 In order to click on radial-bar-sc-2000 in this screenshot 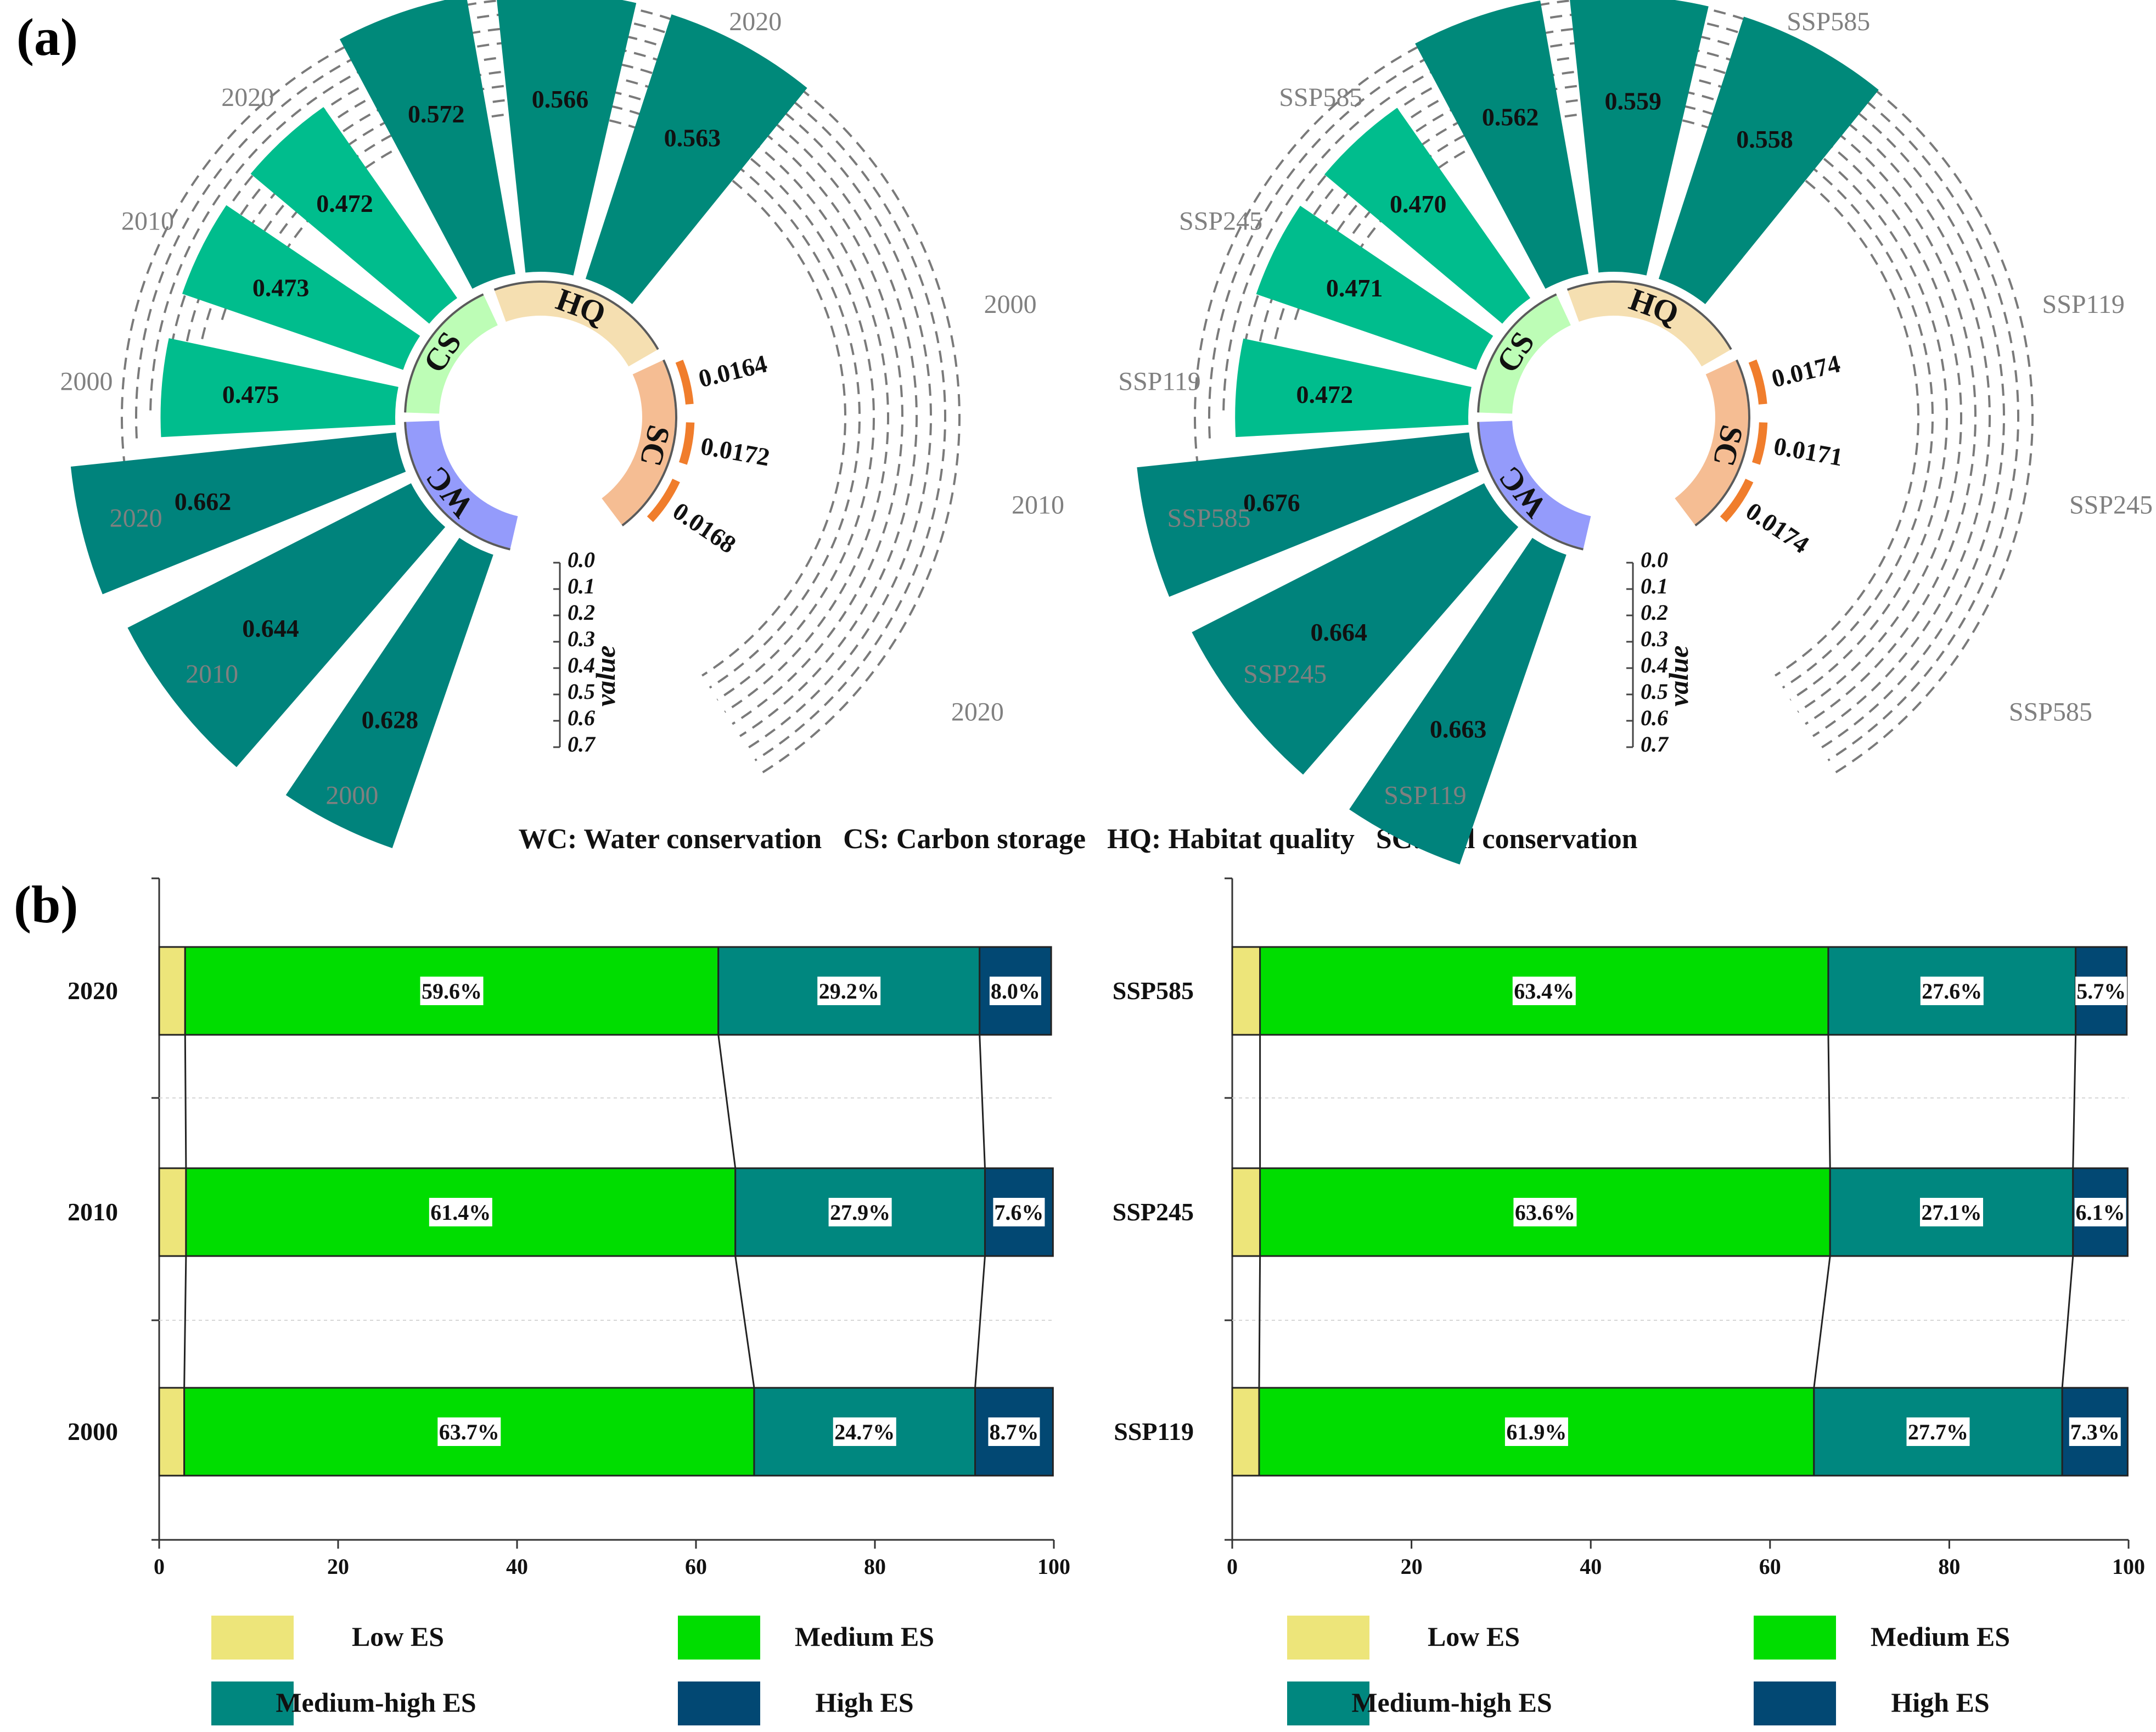, I will do `click(684, 382)`.